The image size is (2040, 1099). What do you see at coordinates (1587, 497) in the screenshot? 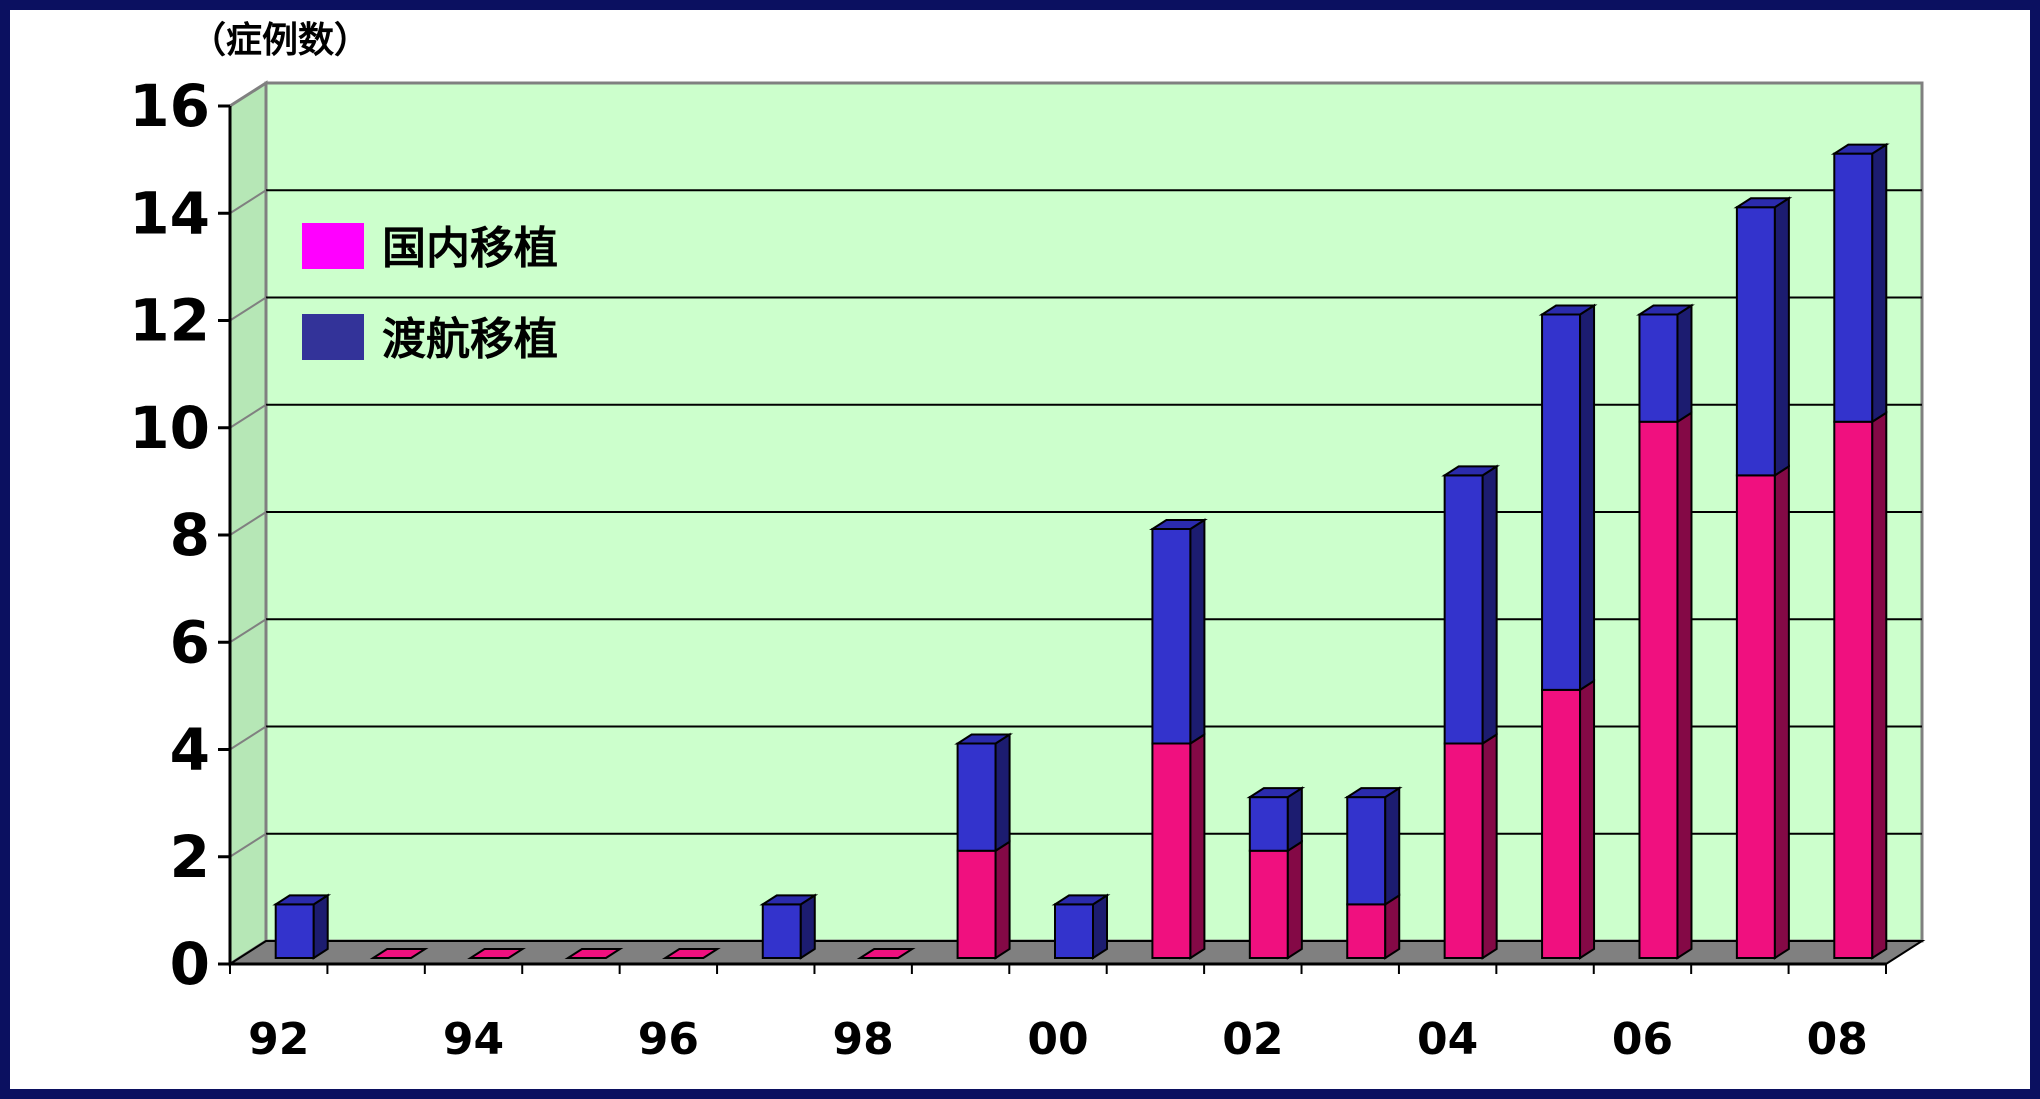
I see `bar-05-s1-side` at bounding box center [1587, 497].